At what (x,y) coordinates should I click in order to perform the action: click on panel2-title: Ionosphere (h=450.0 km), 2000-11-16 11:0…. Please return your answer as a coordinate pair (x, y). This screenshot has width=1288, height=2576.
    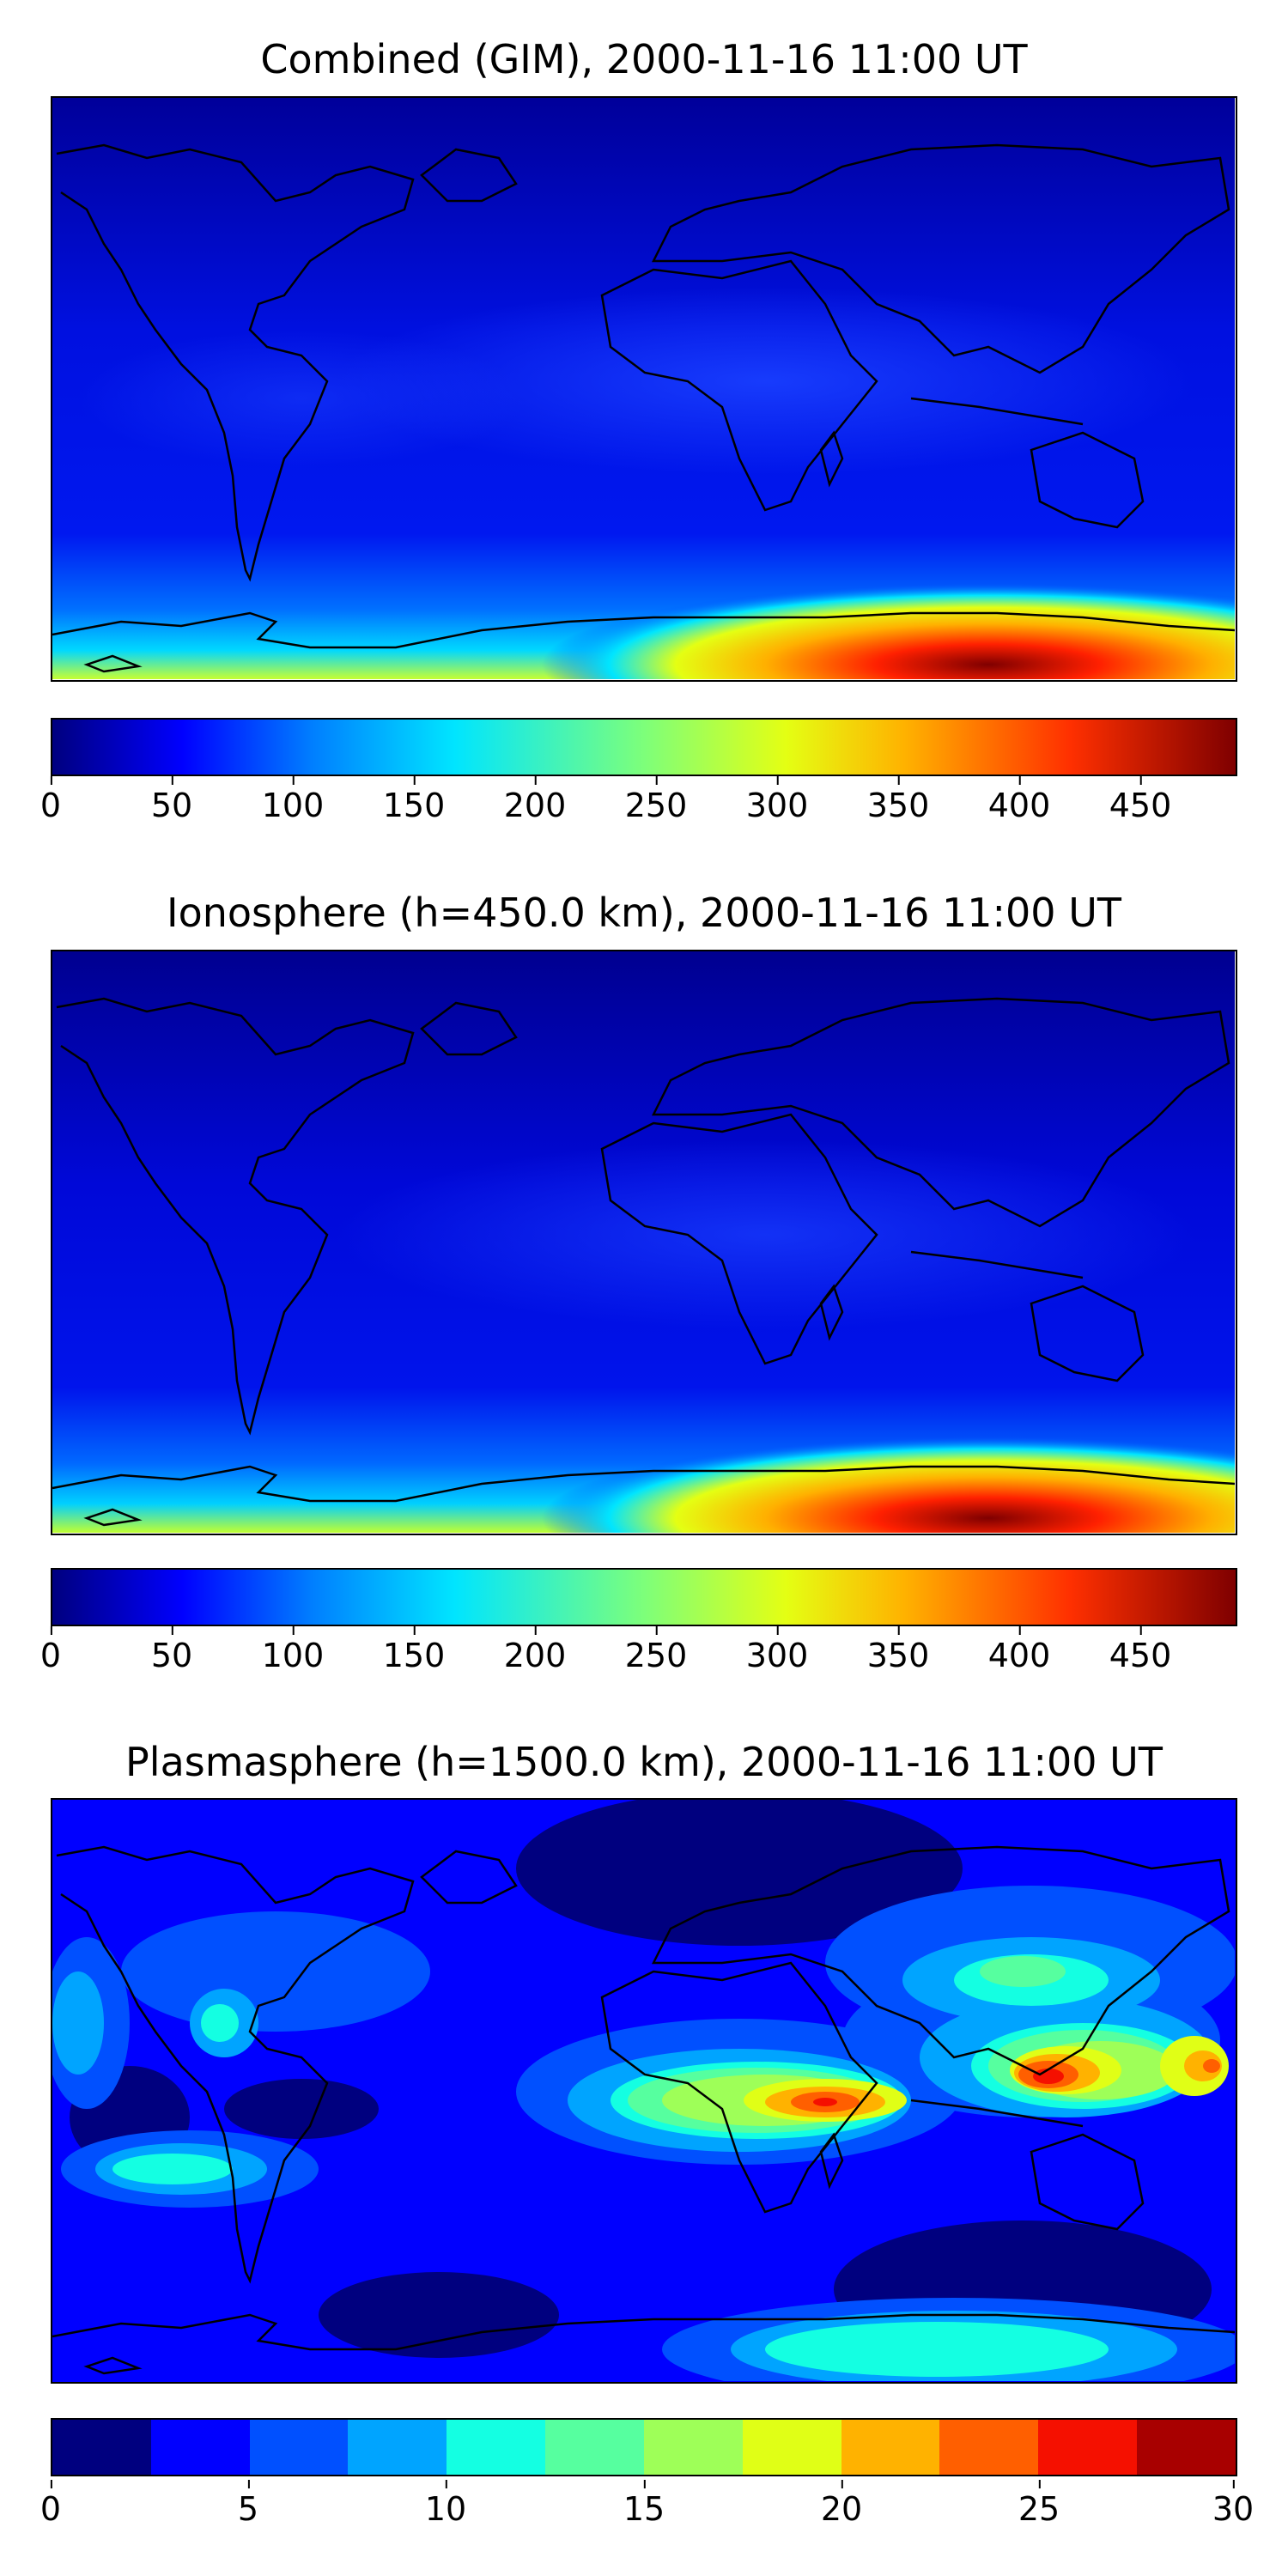
    Looking at the image, I should click on (644, 913).